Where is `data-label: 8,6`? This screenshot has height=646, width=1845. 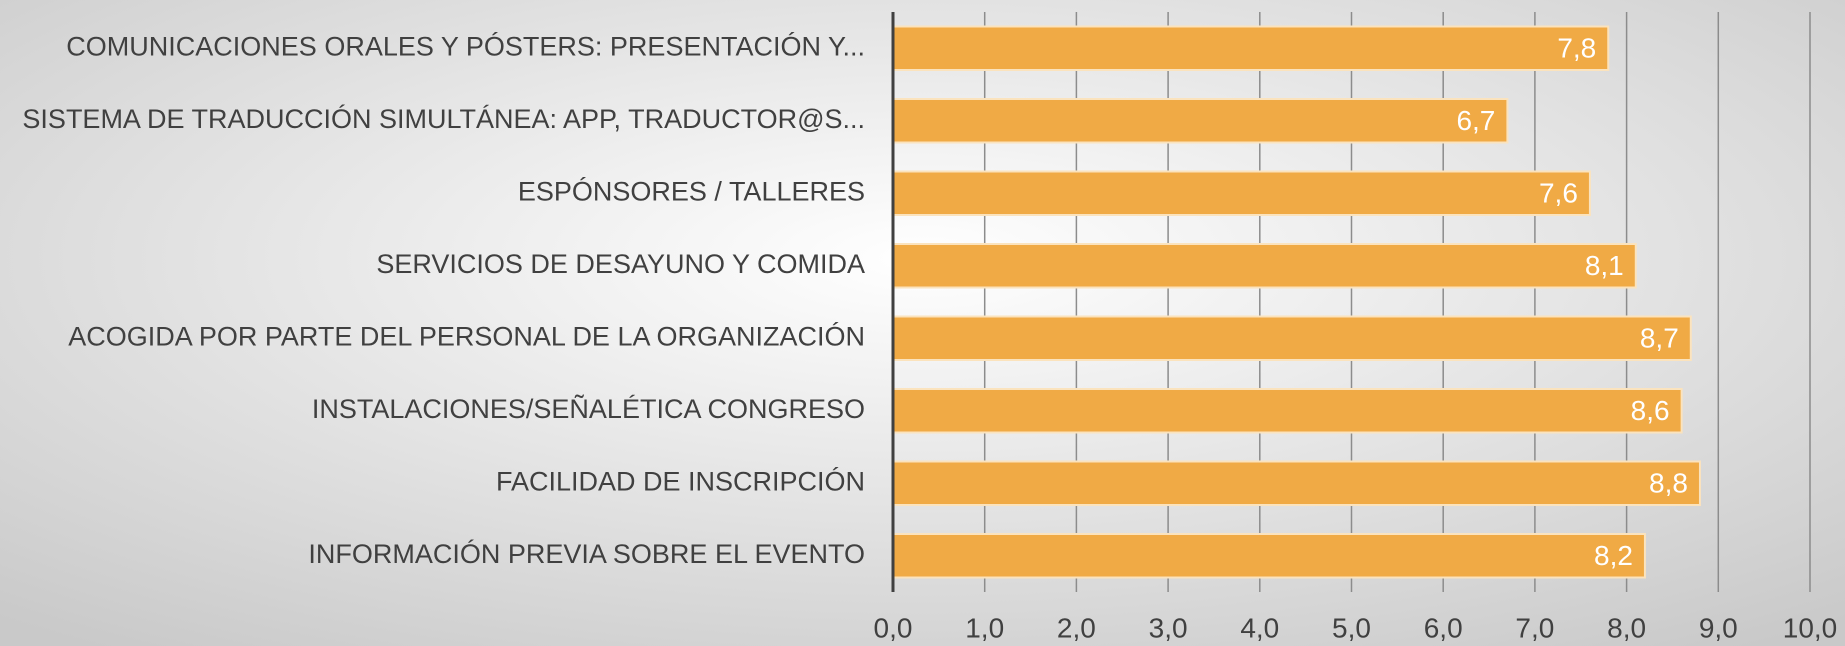 data-label: 8,6 is located at coordinates (1650, 410).